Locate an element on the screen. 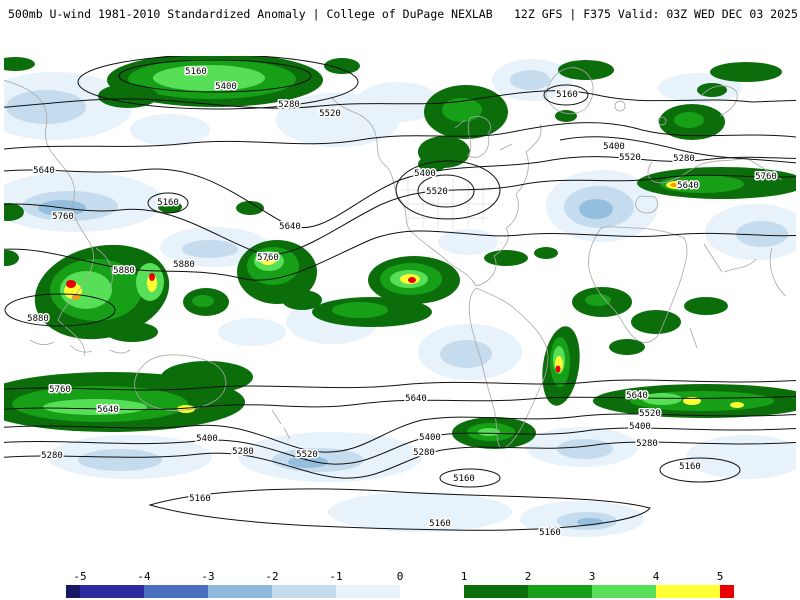  colorbar-tick-label: 2 is located at coordinates (528, 576).